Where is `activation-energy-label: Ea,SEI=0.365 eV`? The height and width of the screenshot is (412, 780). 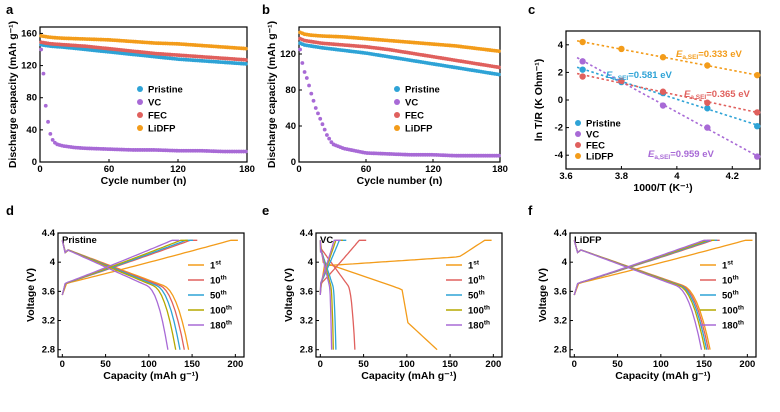
activation-energy-label: Ea,SEI=0.365 eV is located at coordinates (717, 95).